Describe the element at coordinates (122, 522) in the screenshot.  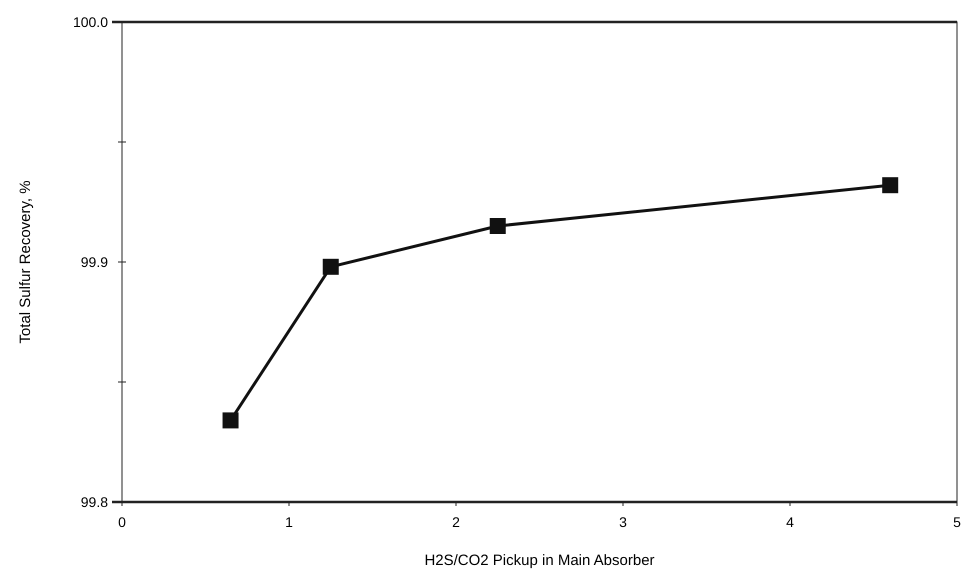
I see `x-tick-label: 0` at that location.